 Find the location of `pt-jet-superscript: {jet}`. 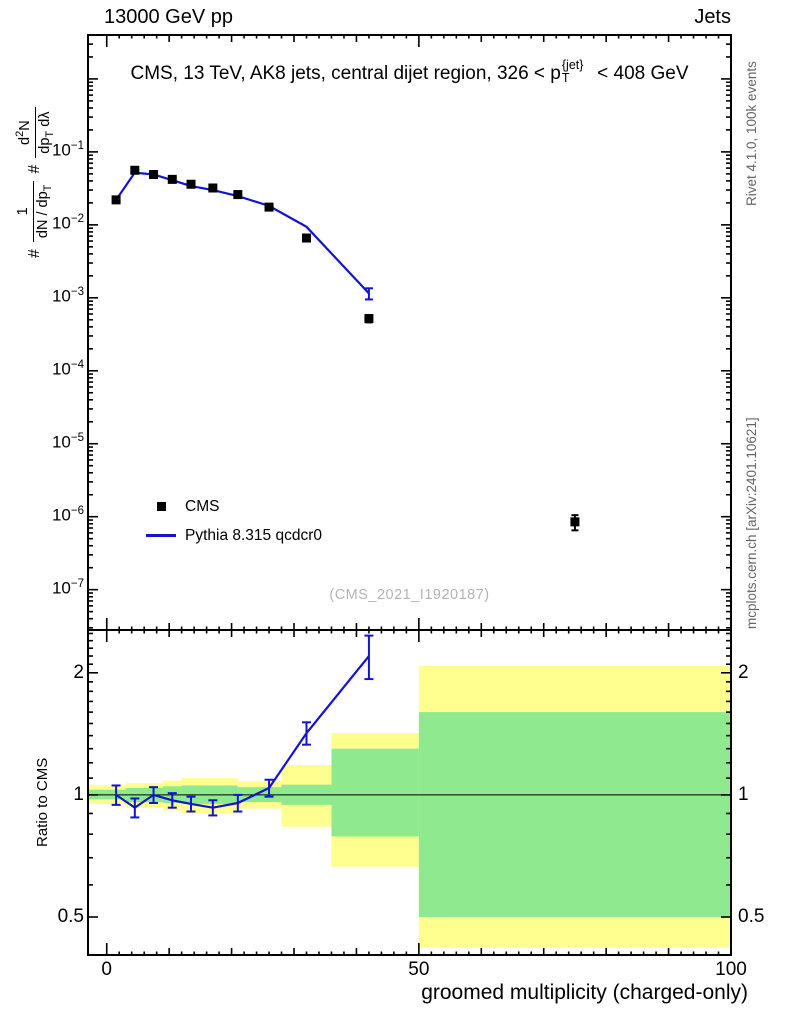

pt-jet-superscript: {jet} is located at coordinates (572, 65).